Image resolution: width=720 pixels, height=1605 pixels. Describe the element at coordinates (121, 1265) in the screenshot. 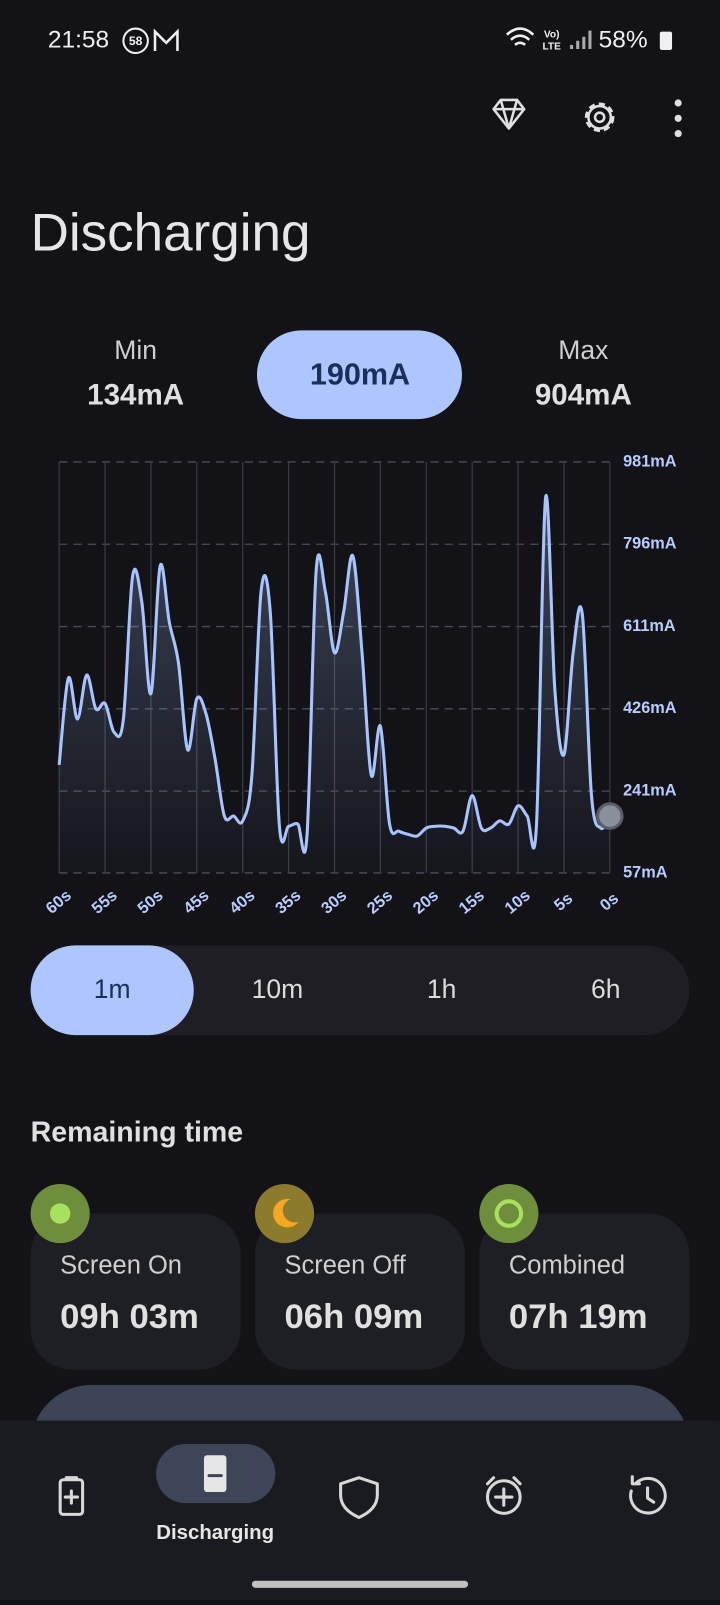

I see `card-label: Screen On` at that location.